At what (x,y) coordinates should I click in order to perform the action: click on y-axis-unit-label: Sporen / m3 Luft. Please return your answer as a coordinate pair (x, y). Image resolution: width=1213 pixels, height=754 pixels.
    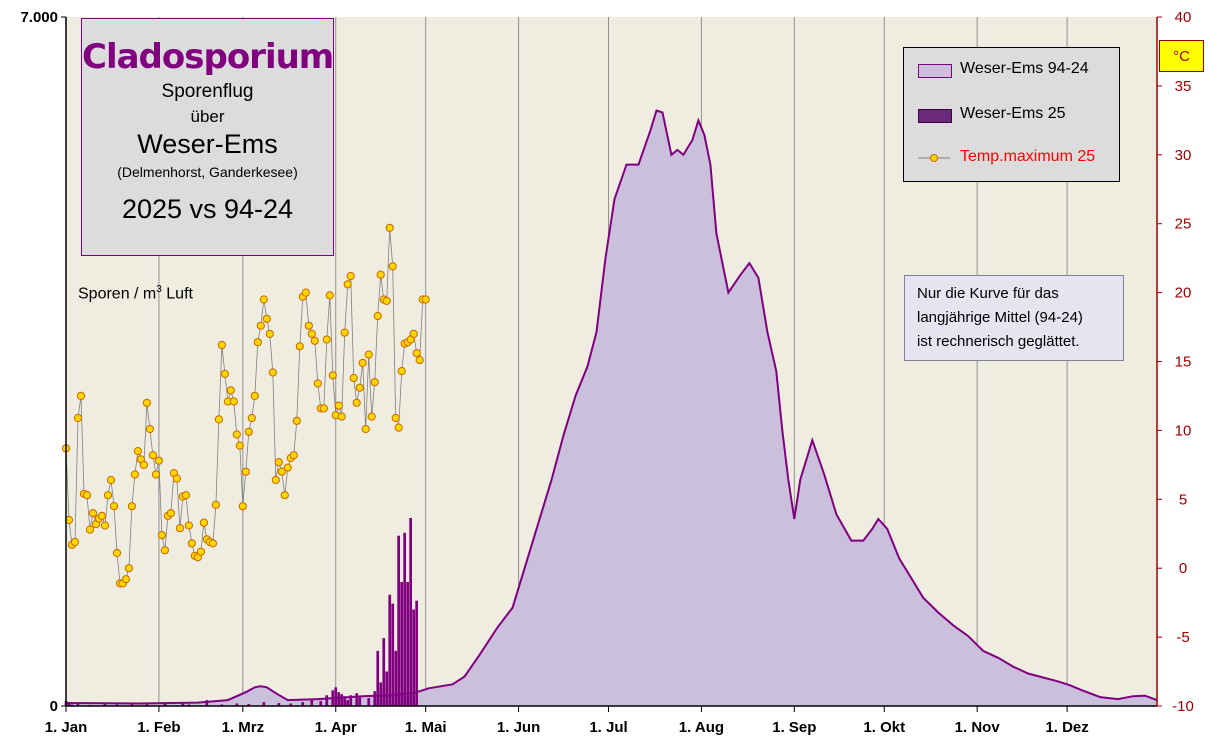
    Looking at the image, I should click on (135, 293).